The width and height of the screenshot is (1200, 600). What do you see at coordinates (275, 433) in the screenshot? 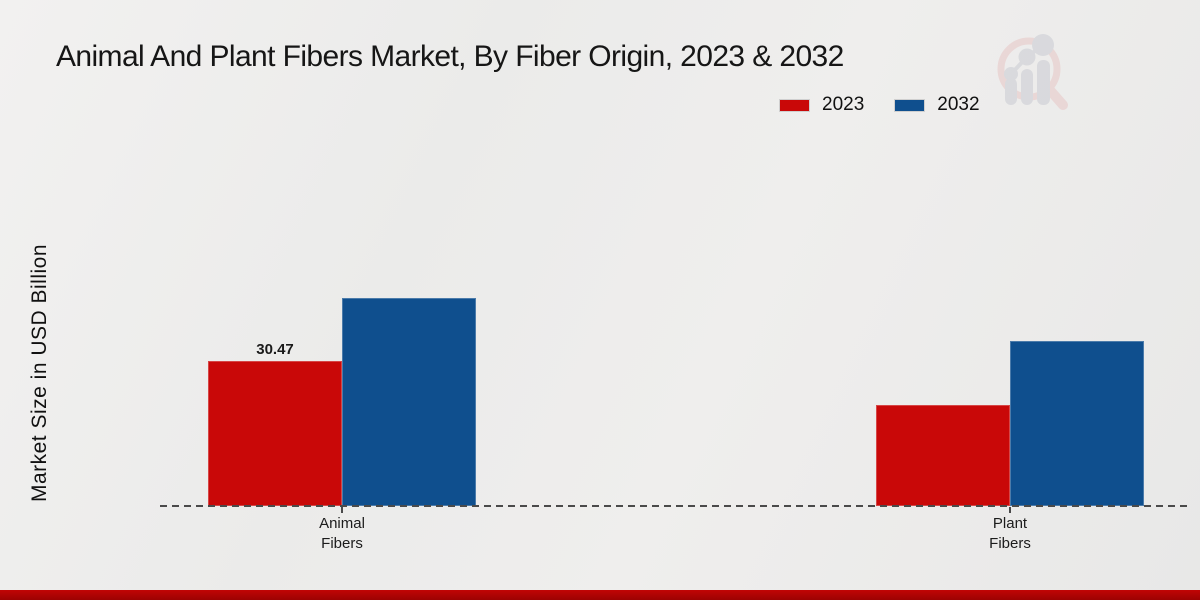
I see `bar-2023-animal-fibers` at bounding box center [275, 433].